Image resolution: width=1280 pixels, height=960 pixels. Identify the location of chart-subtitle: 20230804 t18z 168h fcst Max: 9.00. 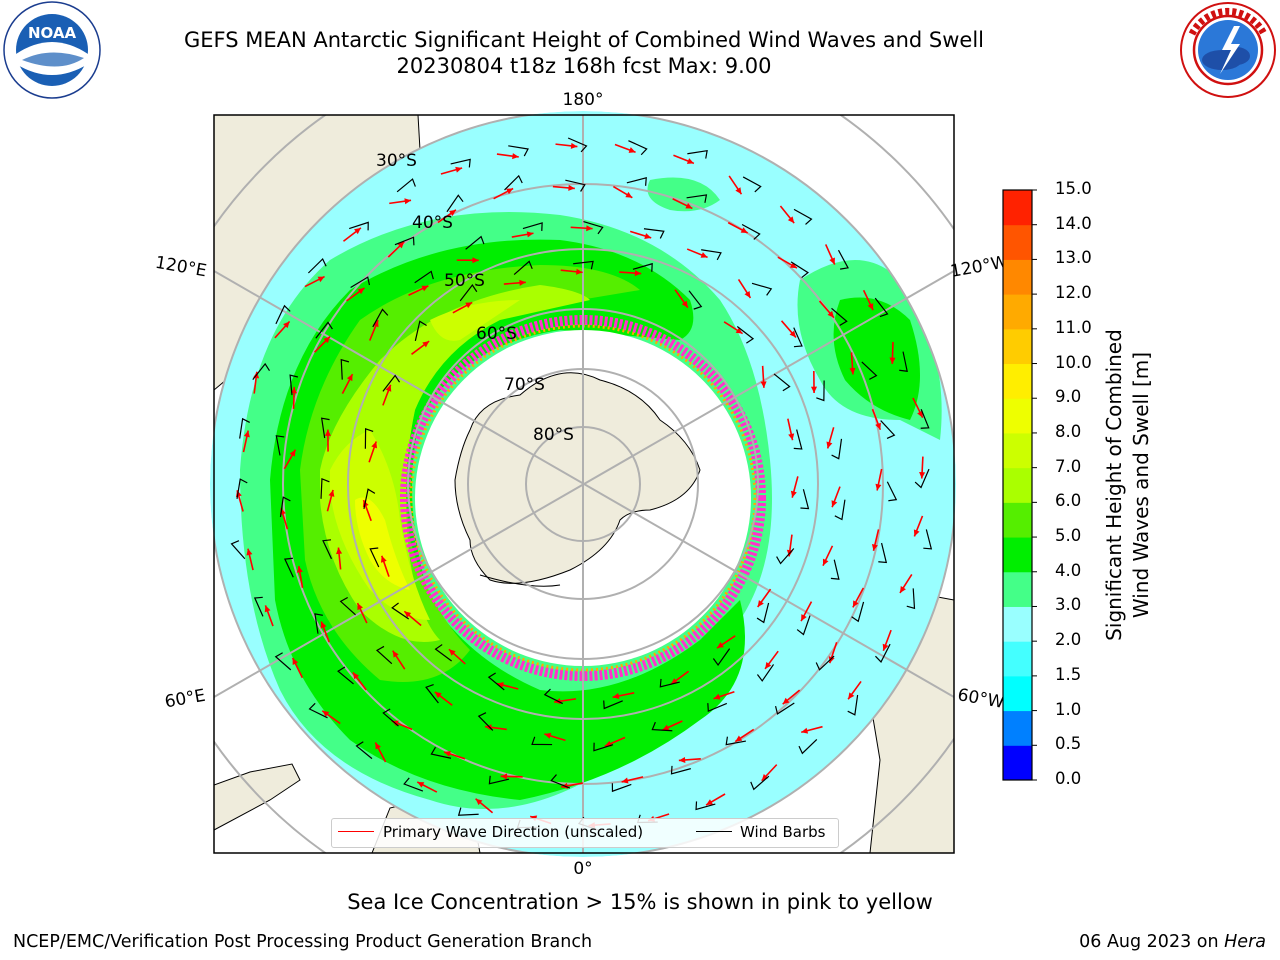
(584, 66).